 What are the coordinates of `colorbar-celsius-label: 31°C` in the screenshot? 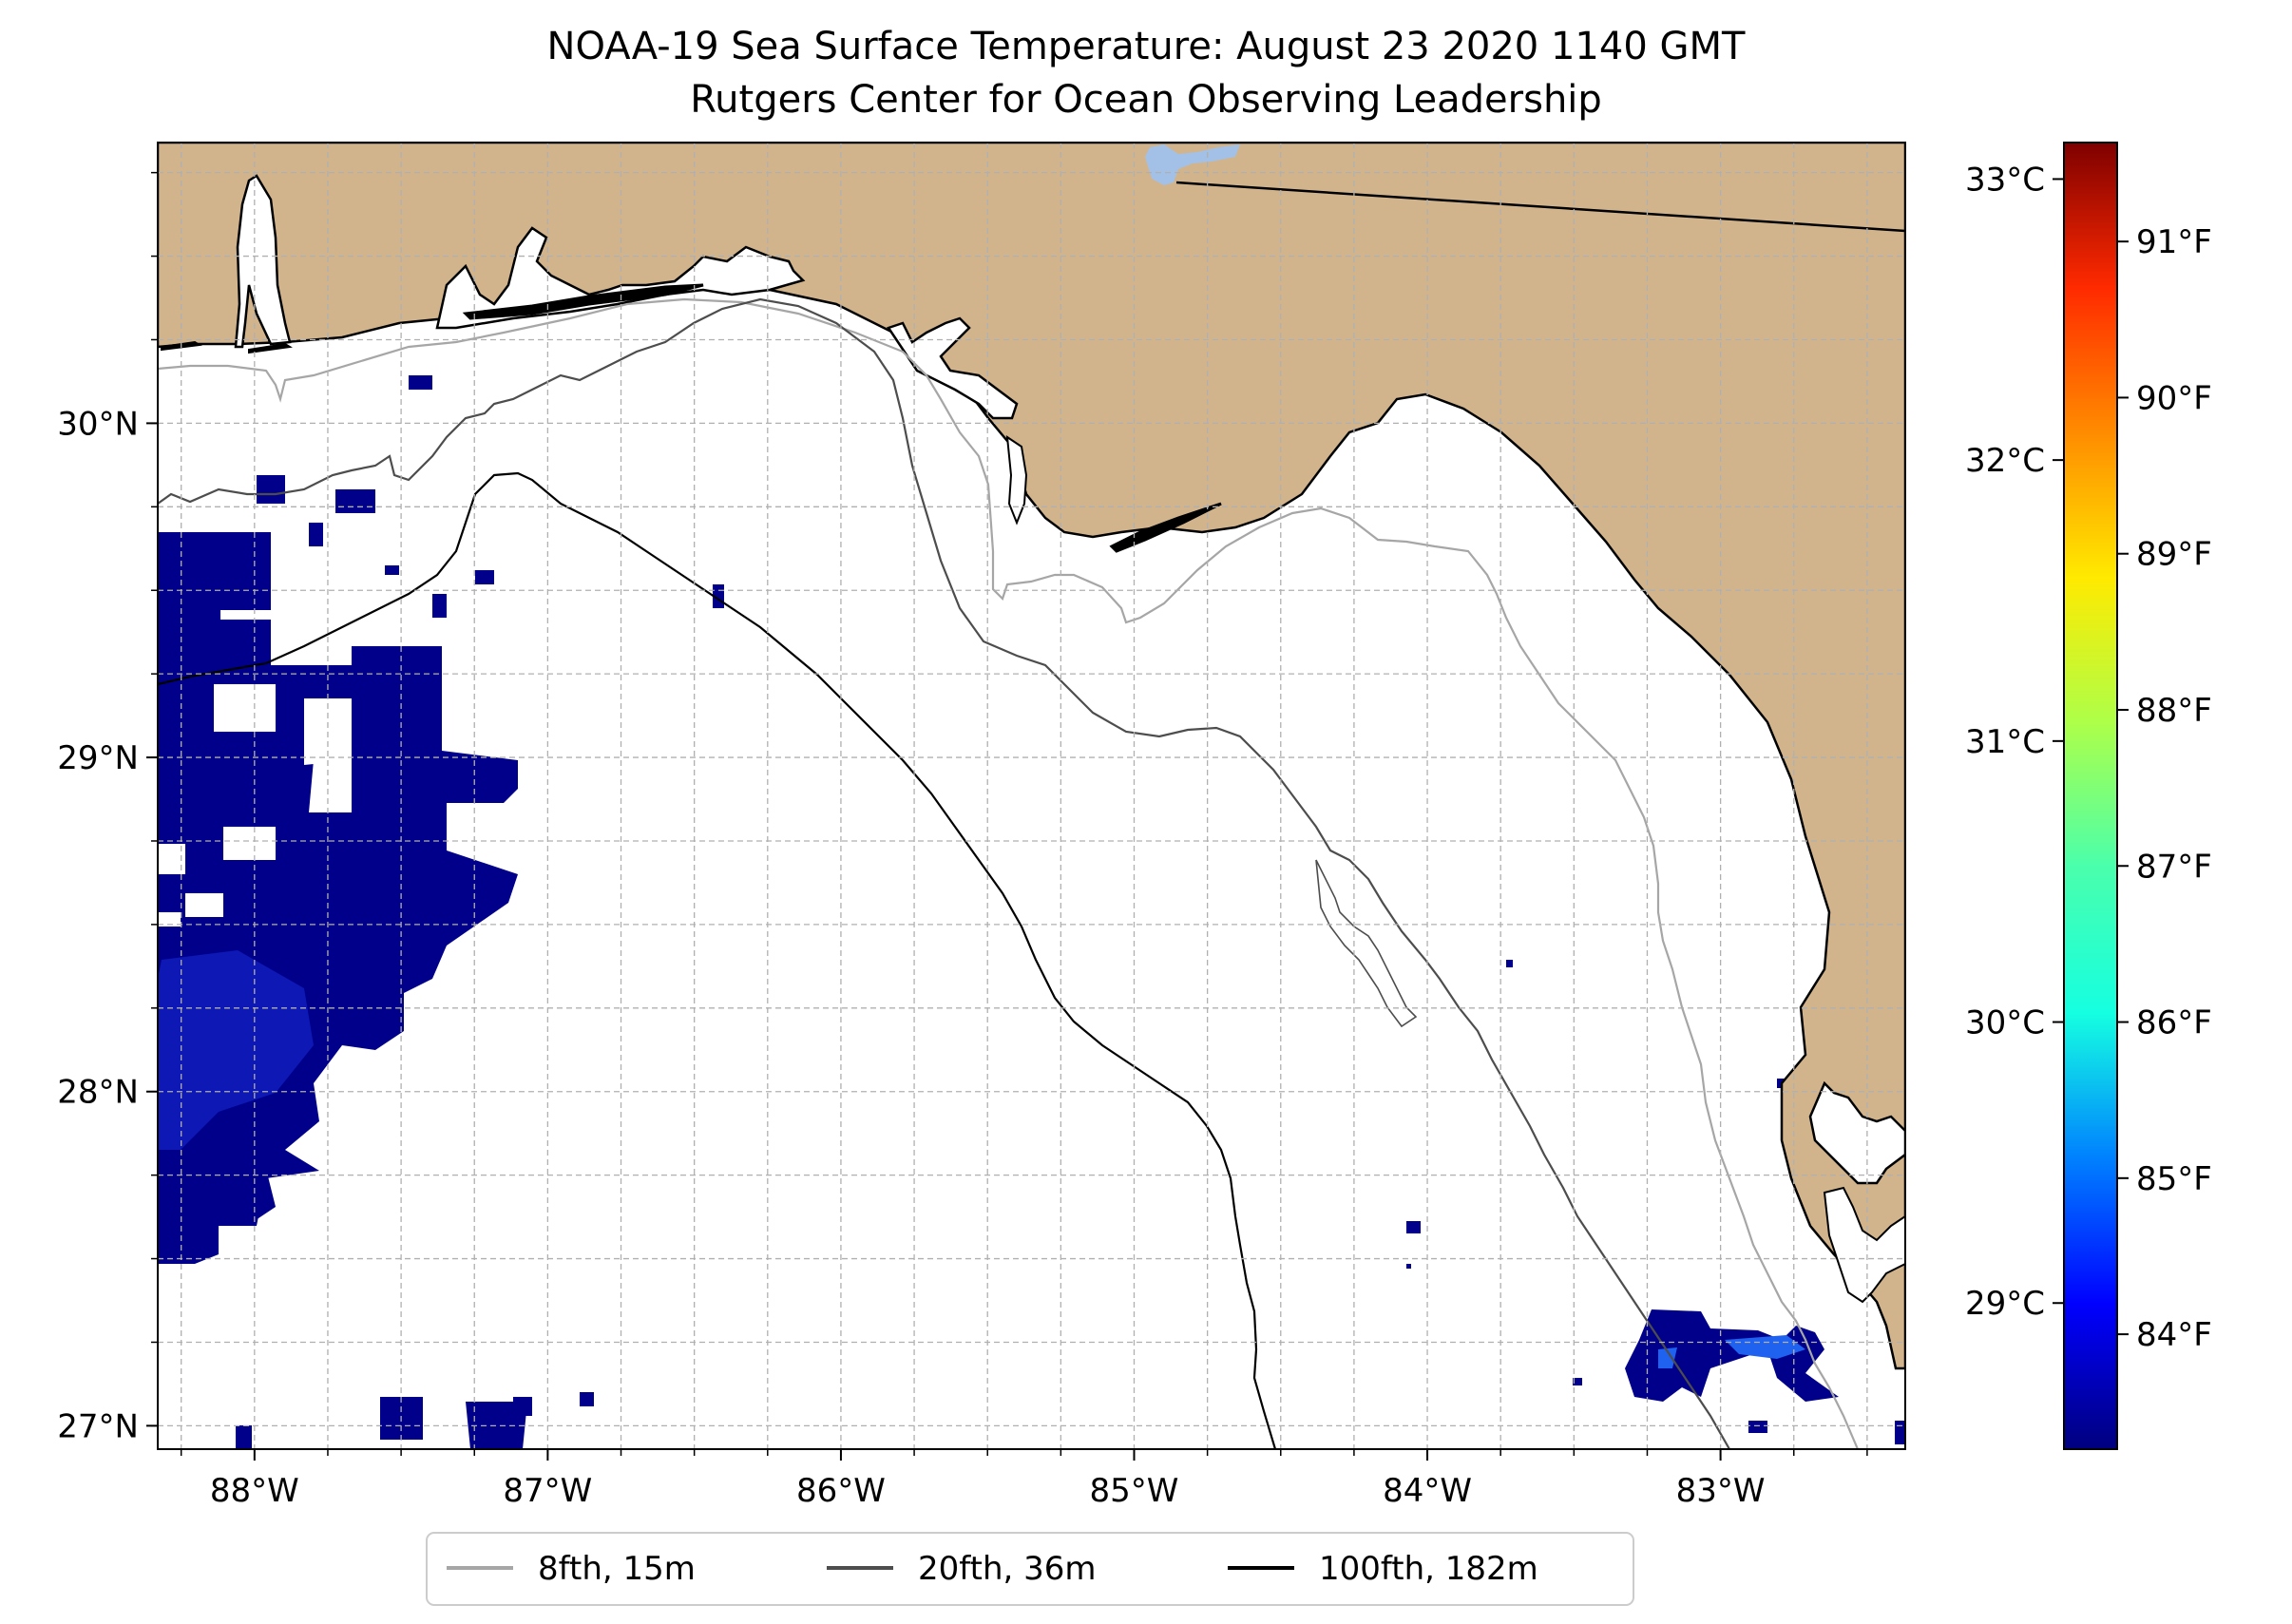 It's located at (2005, 742).